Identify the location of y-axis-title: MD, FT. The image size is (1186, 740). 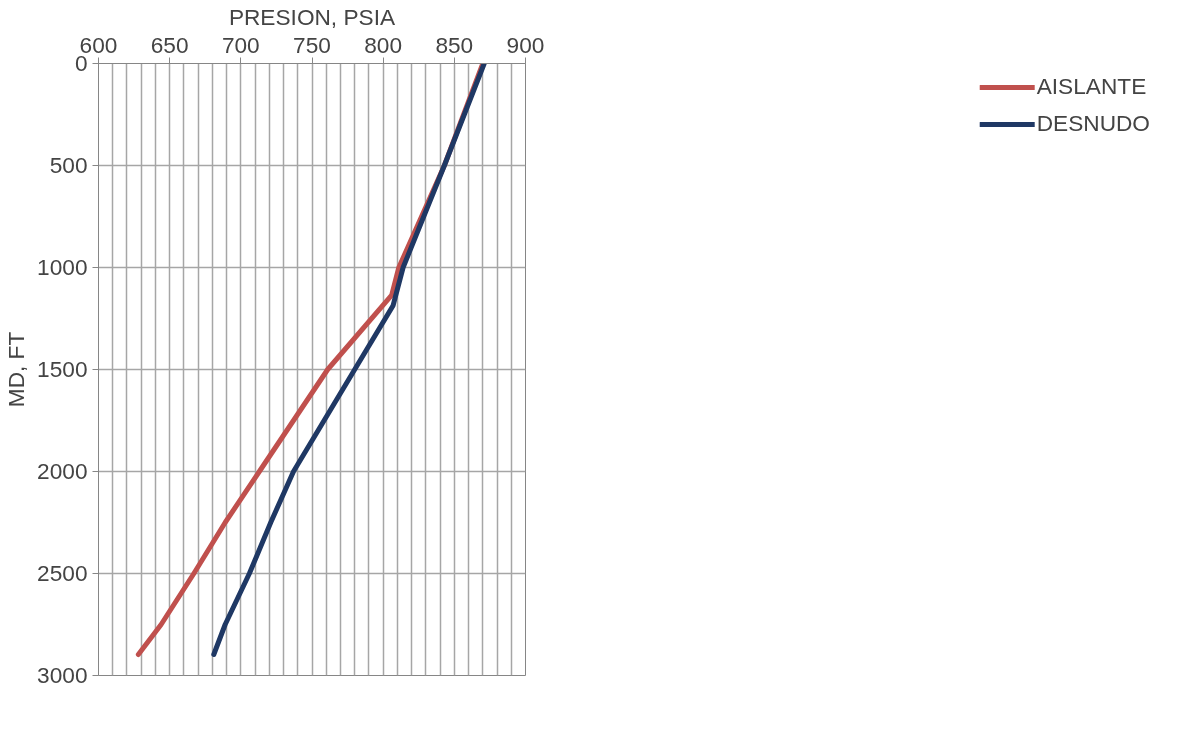
(16, 369).